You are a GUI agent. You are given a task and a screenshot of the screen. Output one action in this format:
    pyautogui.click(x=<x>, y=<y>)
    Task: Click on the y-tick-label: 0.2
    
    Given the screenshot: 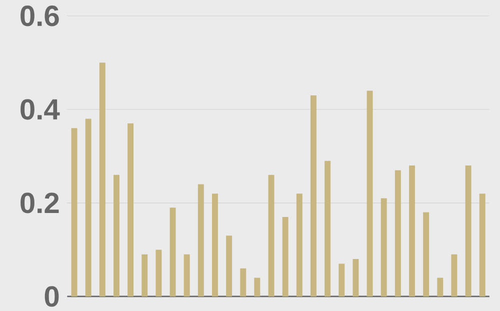 What is the action you would take?
    pyautogui.click(x=39, y=203)
    